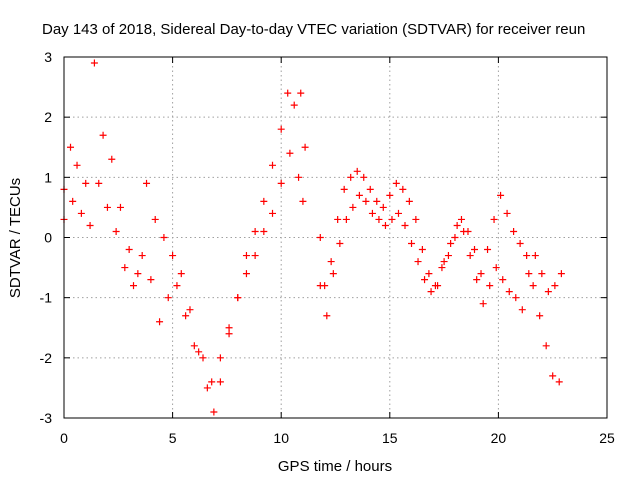  What do you see at coordinates (15, 238) in the screenshot?
I see `y-axis-label: SDTVAR / TECUs` at bounding box center [15, 238].